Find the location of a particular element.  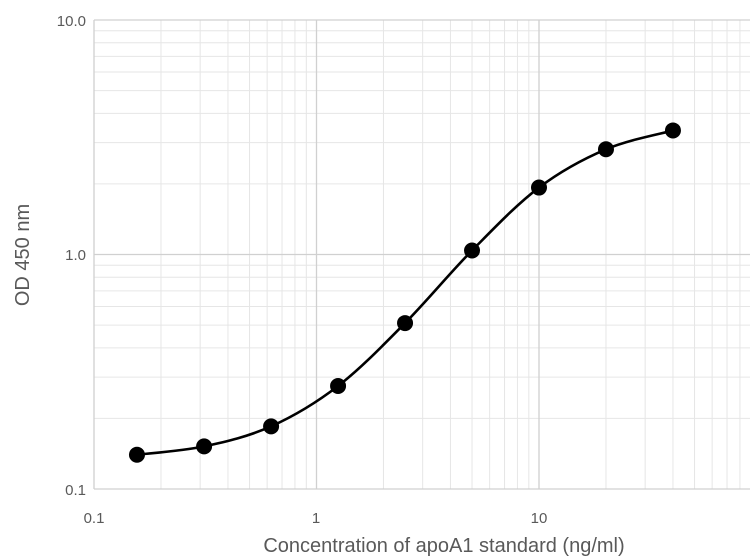

x-tick-label: 1 is located at coordinates (316, 518).